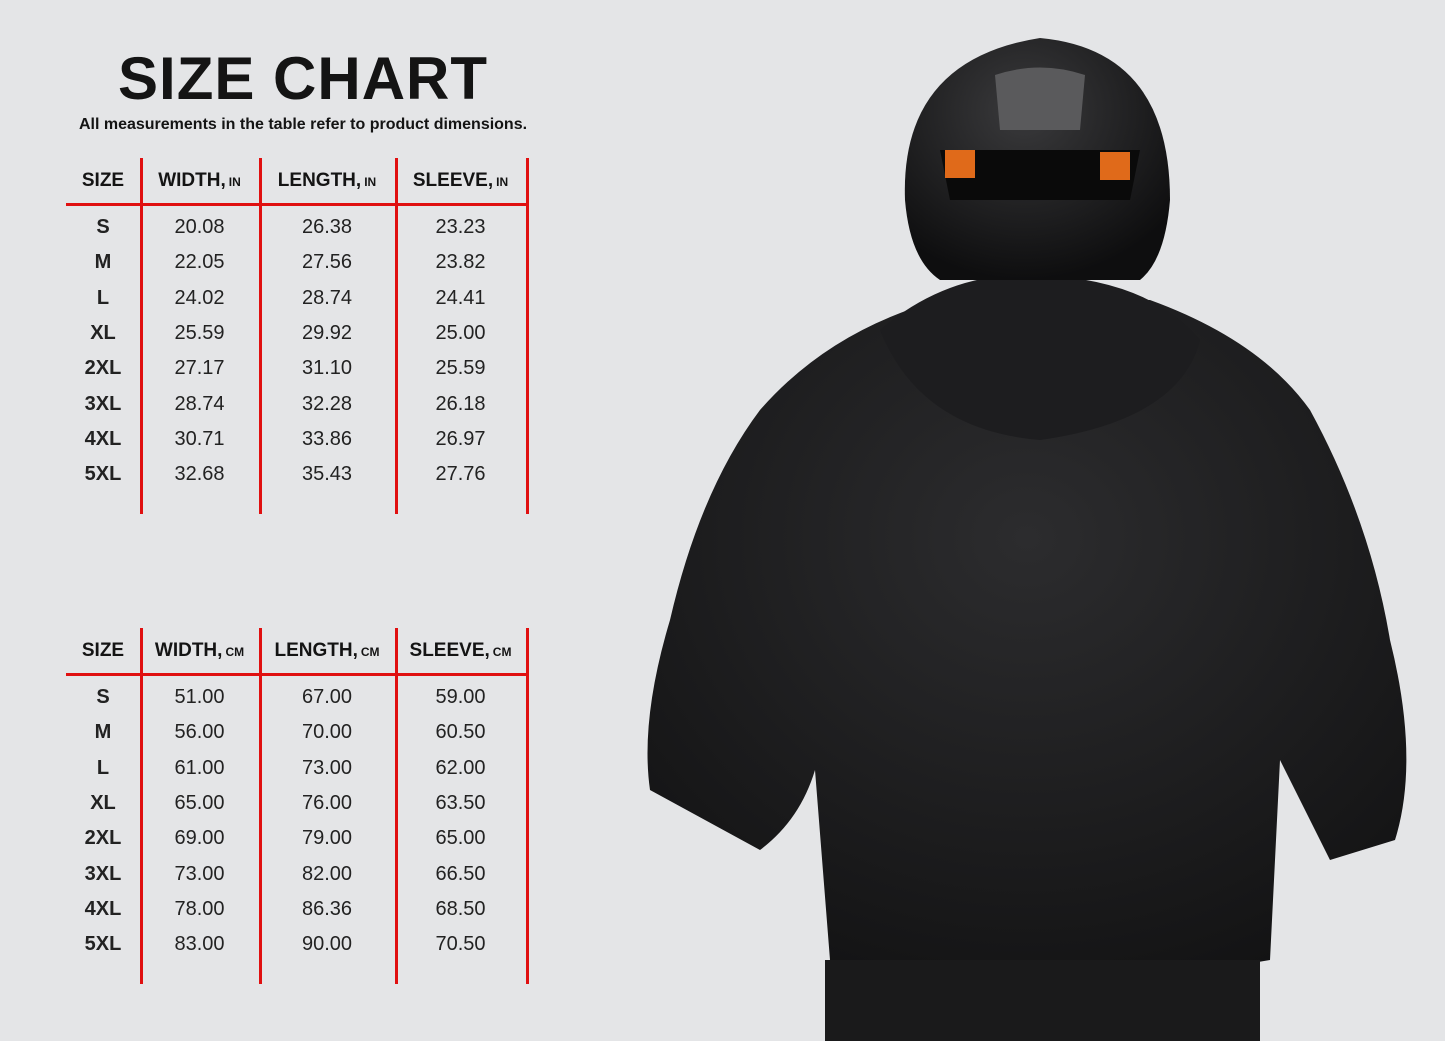 The image size is (1445, 1041). I want to click on column-header: WIDTH, CM, so click(199, 651).